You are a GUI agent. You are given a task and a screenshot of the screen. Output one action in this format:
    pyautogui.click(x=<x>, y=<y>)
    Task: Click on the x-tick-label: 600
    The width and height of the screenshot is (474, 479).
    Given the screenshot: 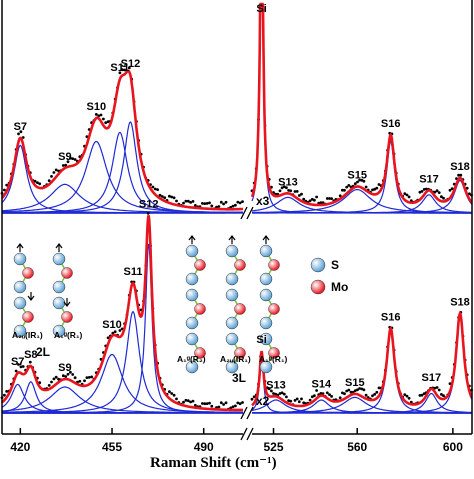 What is the action you would take?
    pyautogui.click(x=453, y=447)
    